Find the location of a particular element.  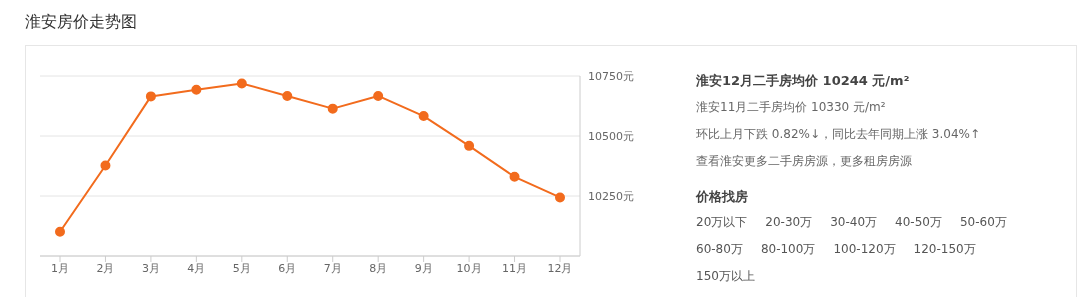

x-tick-label: 8月 is located at coordinates (378, 268).